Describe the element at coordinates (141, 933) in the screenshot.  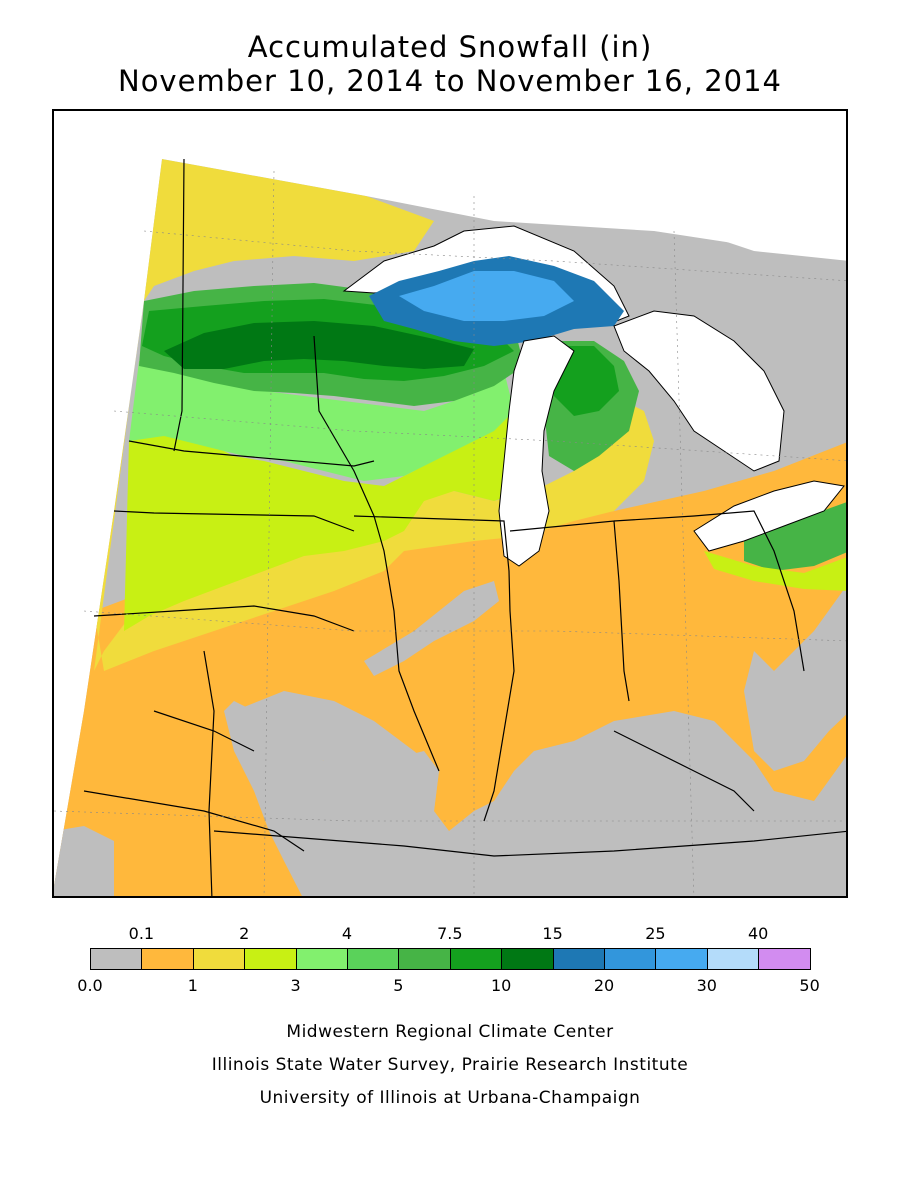
I see `legend-top-label: 0.1` at that location.